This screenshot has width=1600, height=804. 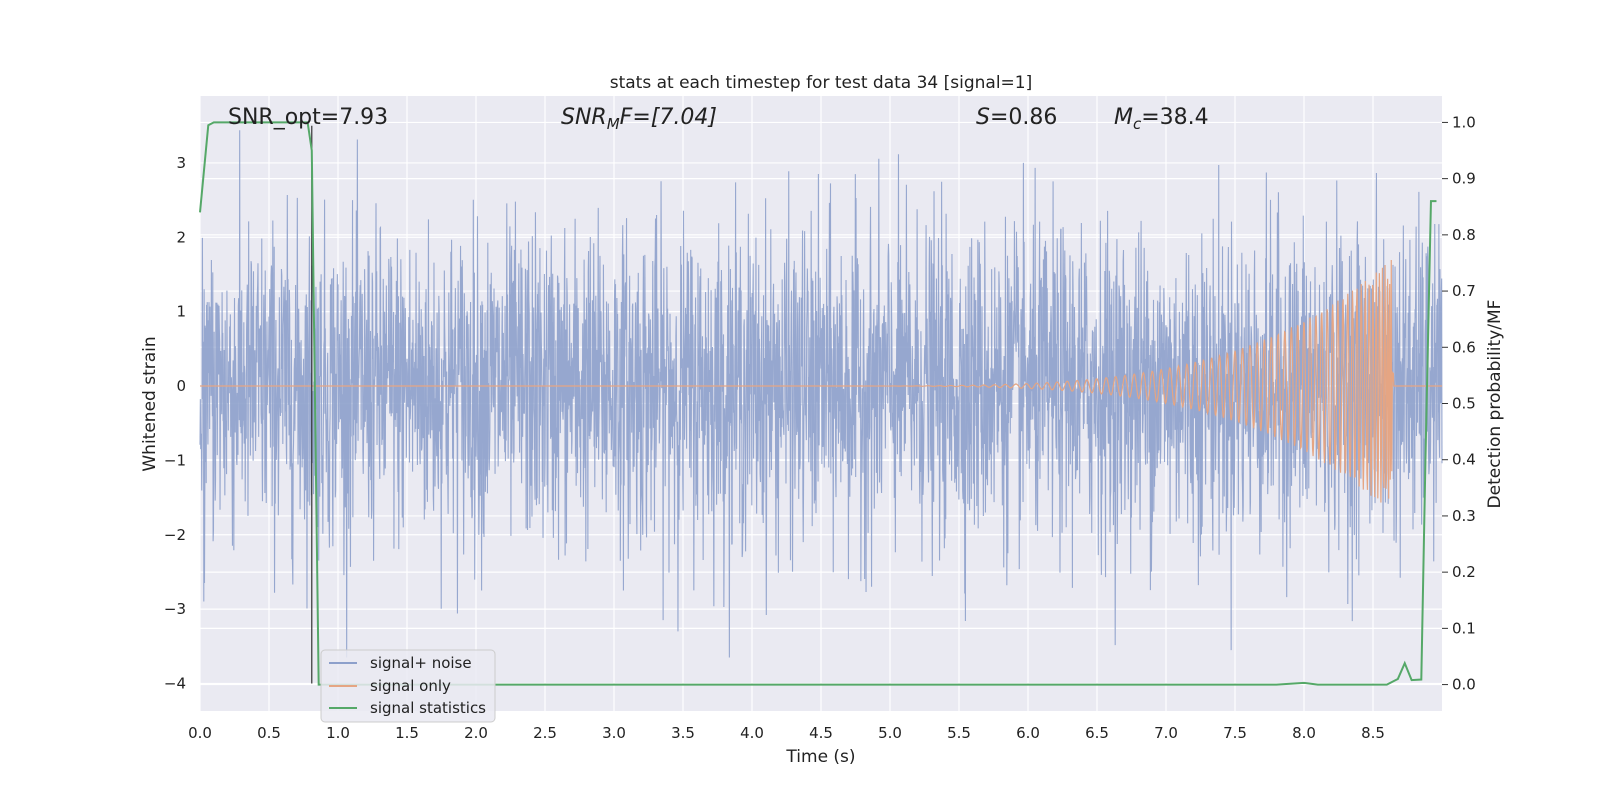 I want to click on y-tick-label-right-9: 0.1, so click(x=1464, y=628).